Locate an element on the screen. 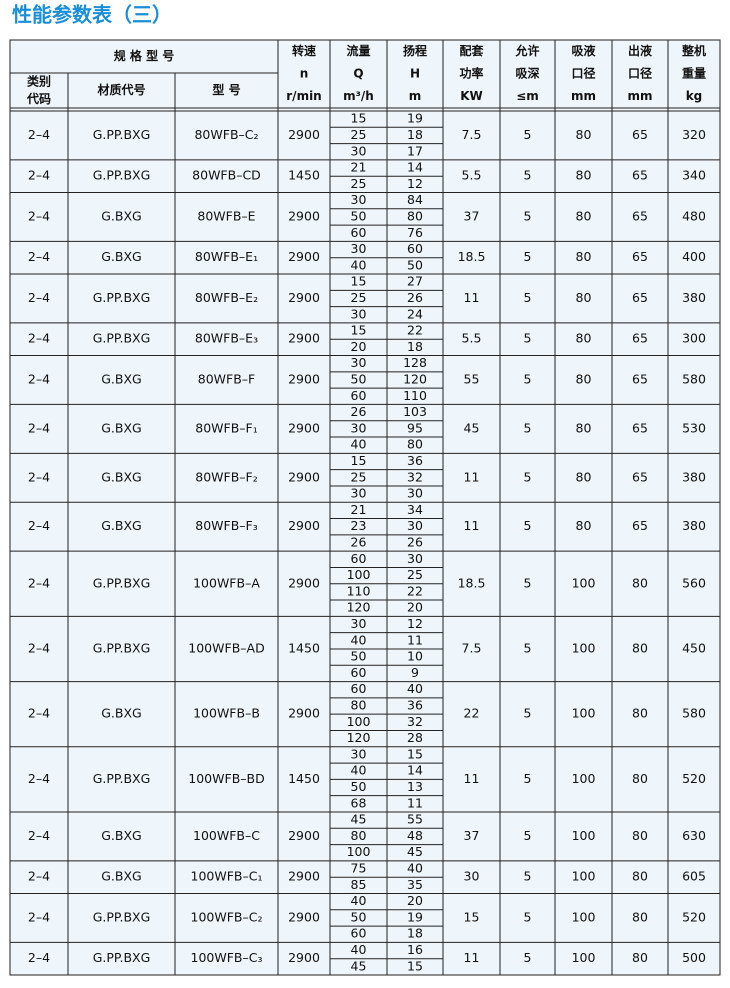 The height and width of the screenshot is (988, 730). cell: 1450 is located at coordinates (304, 175).